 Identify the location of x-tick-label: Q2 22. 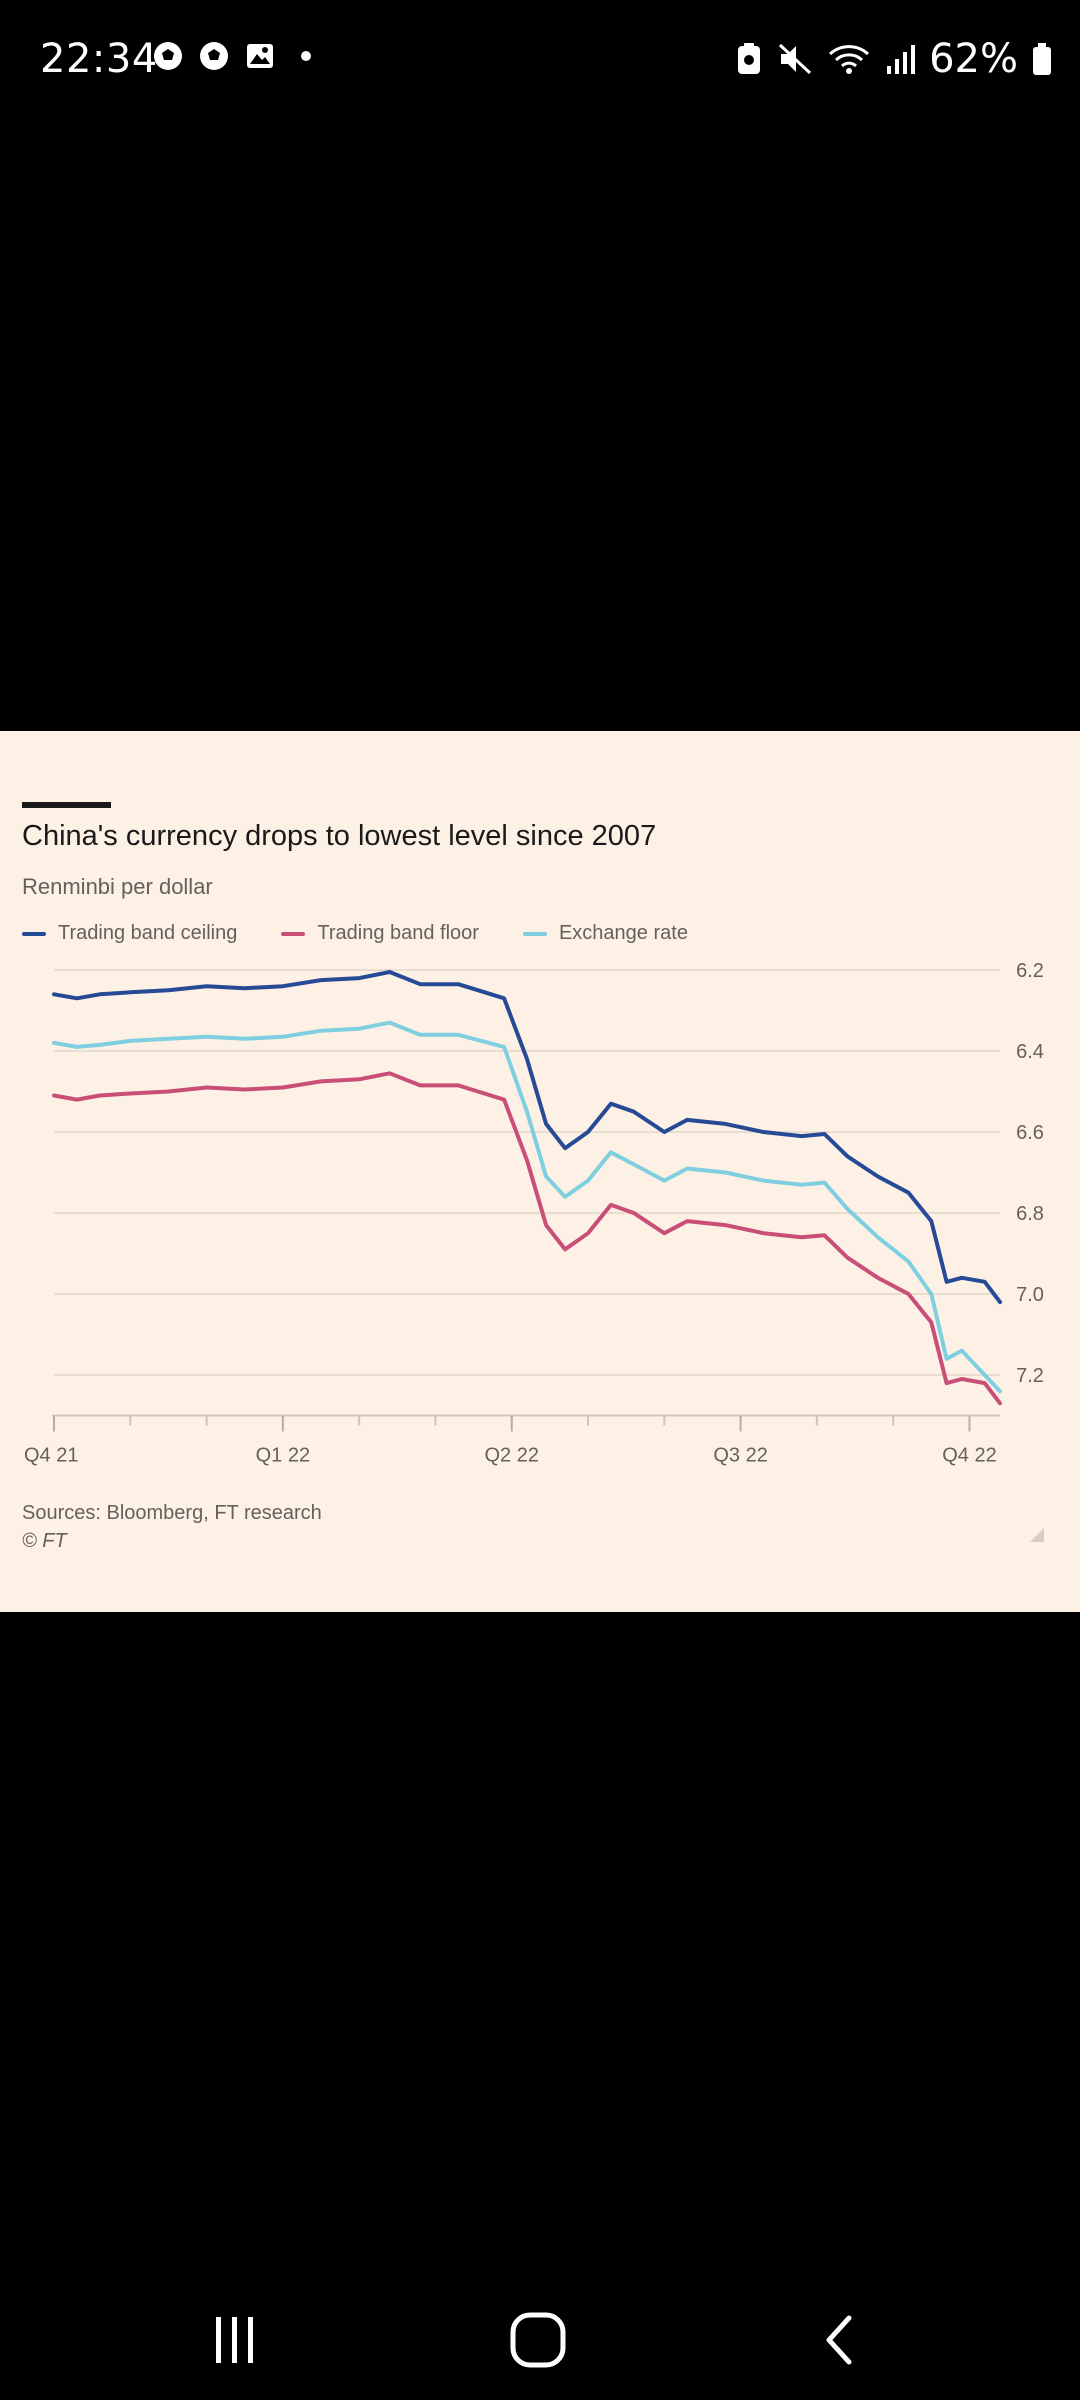
(511, 1456).